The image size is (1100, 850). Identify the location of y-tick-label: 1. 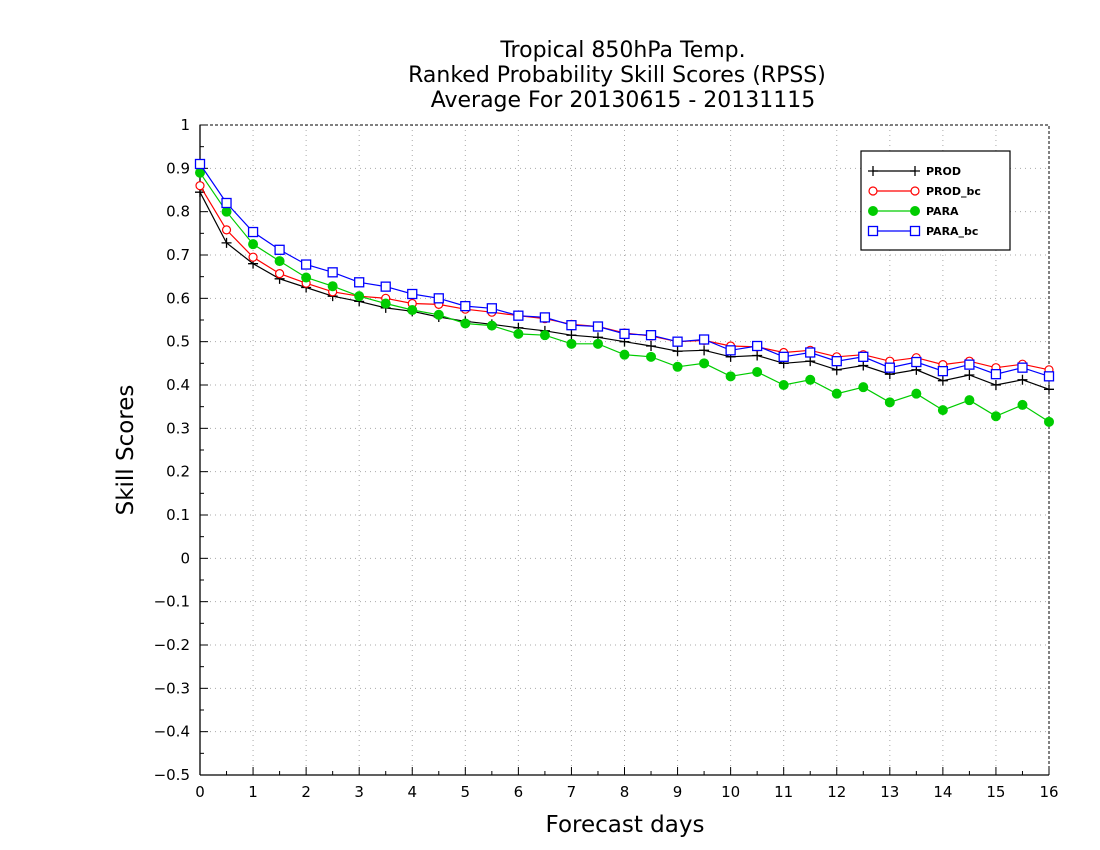
(185, 125).